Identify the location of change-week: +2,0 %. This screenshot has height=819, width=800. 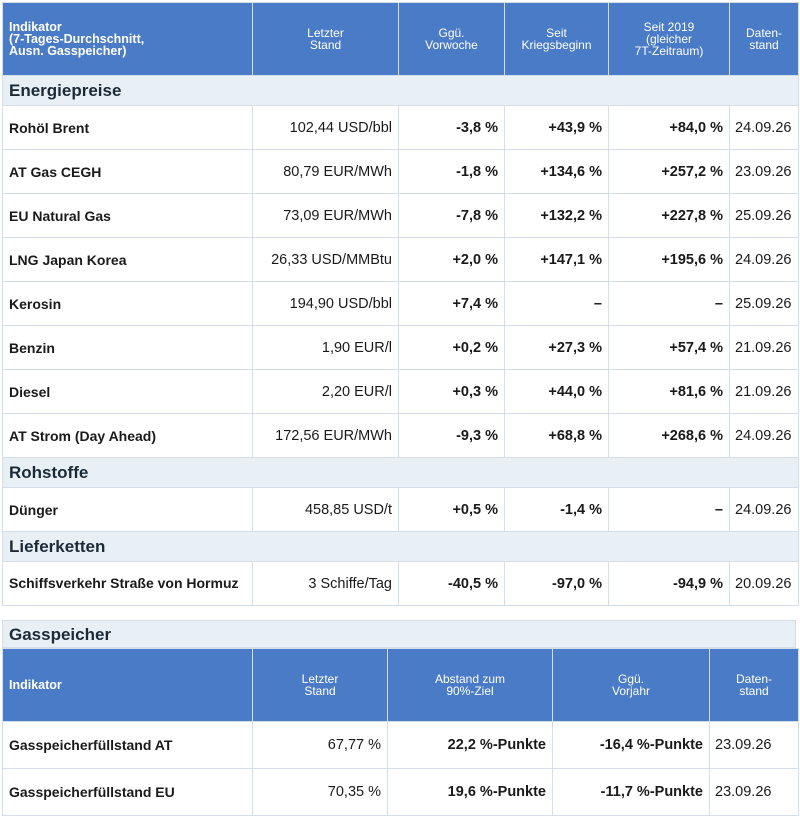
(451, 259).